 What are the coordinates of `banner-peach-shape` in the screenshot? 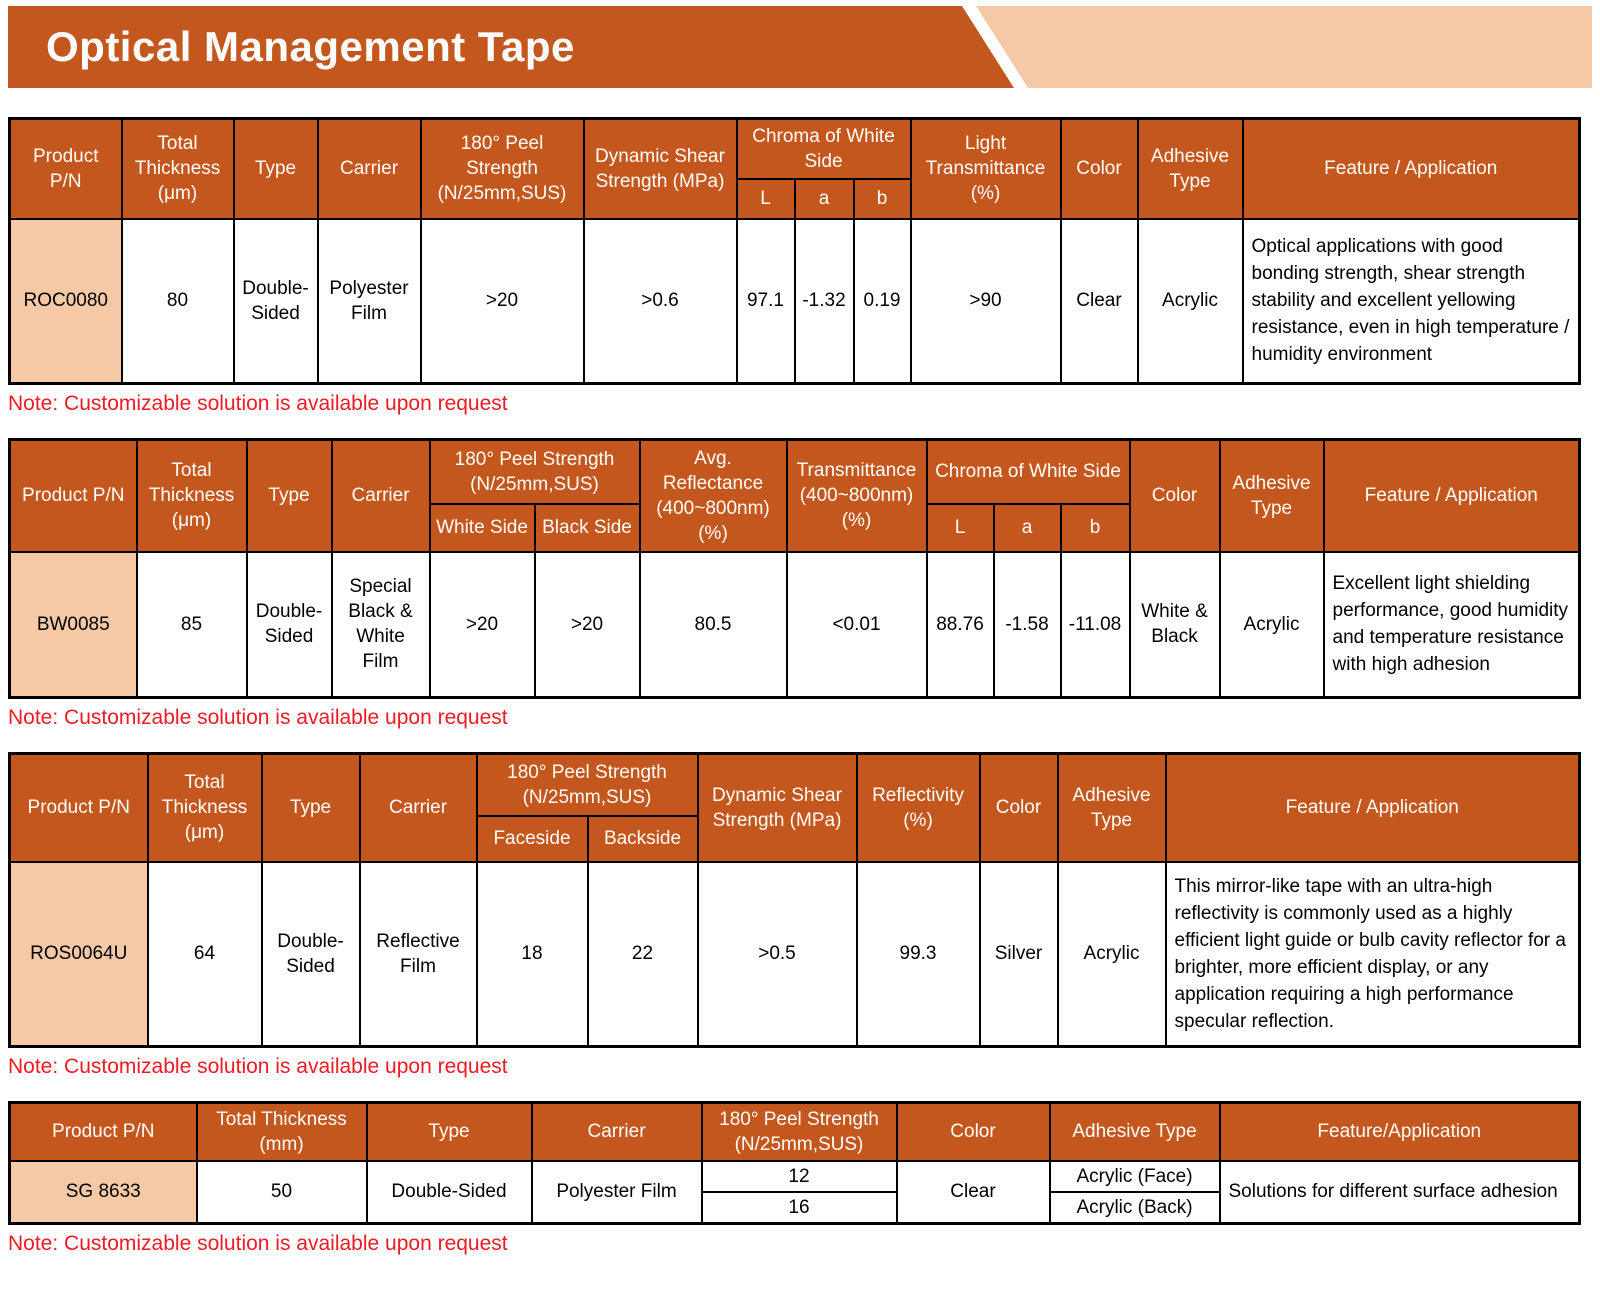 It's located at (1284, 47).